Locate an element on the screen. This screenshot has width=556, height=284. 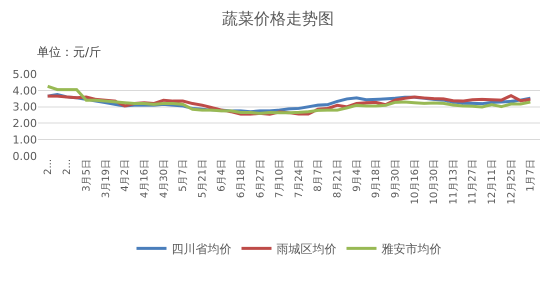
legend-label: 雨城区均价 is located at coordinates (306, 249).